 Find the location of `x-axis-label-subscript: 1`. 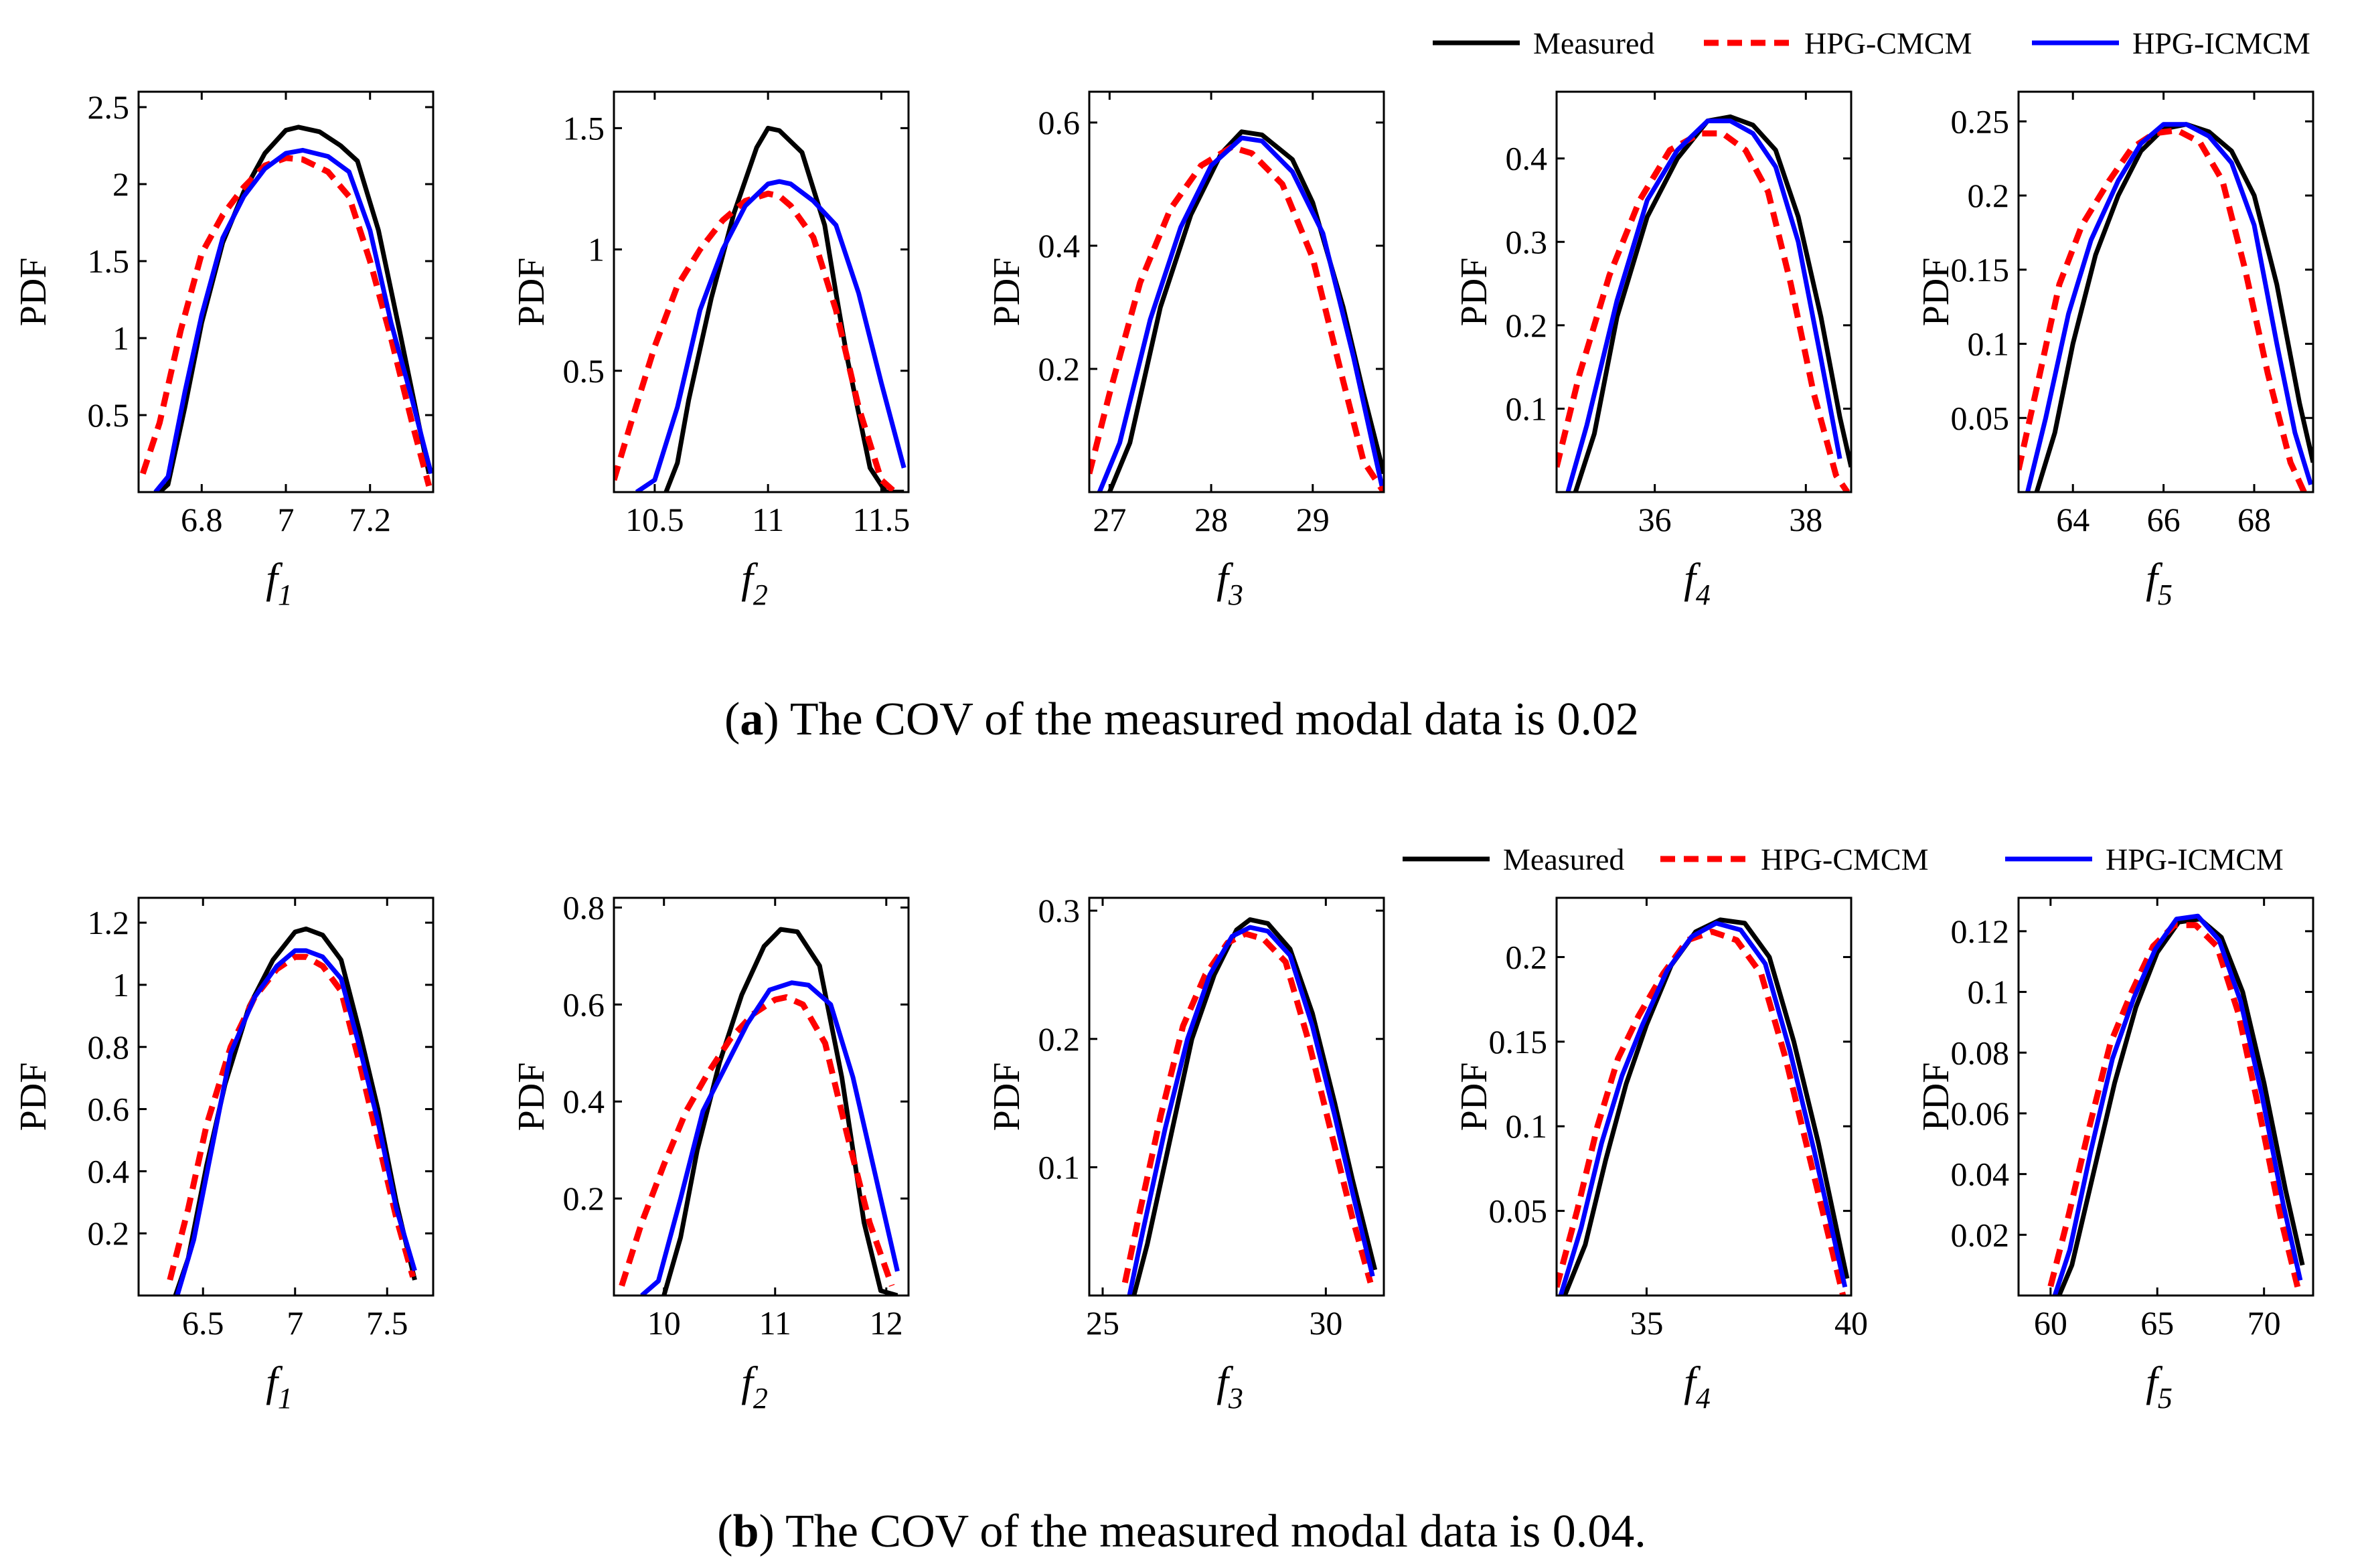

x-axis-label-subscript: 1 is located at coordinates (285, 594).